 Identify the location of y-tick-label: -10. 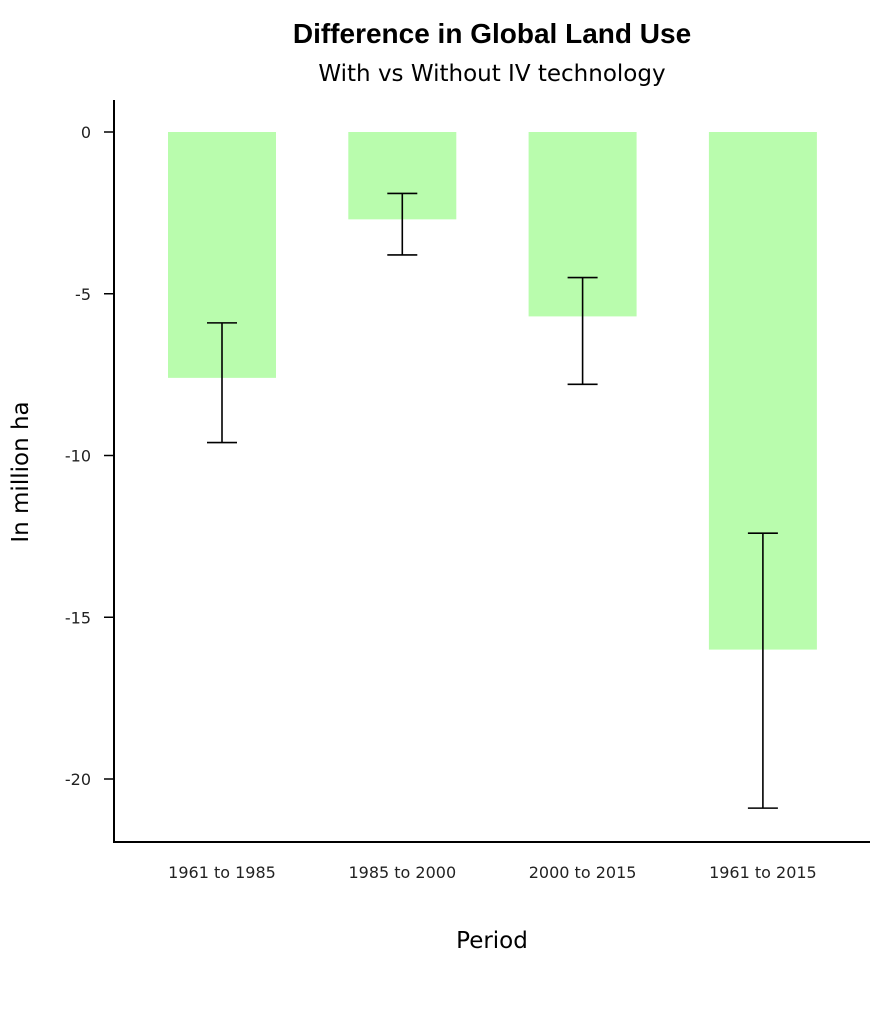
(78, 456).